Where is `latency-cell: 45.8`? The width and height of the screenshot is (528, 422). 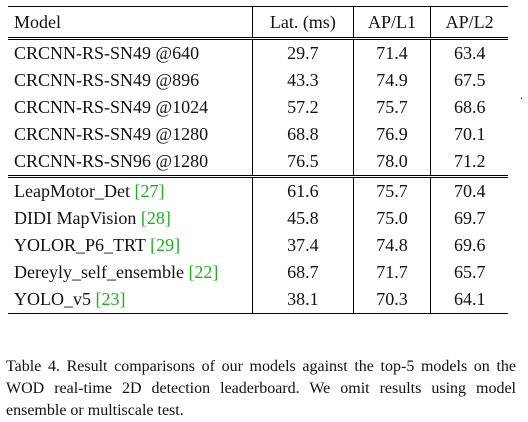 latency-cell: 45.8 is located at coordinates (303, 218).